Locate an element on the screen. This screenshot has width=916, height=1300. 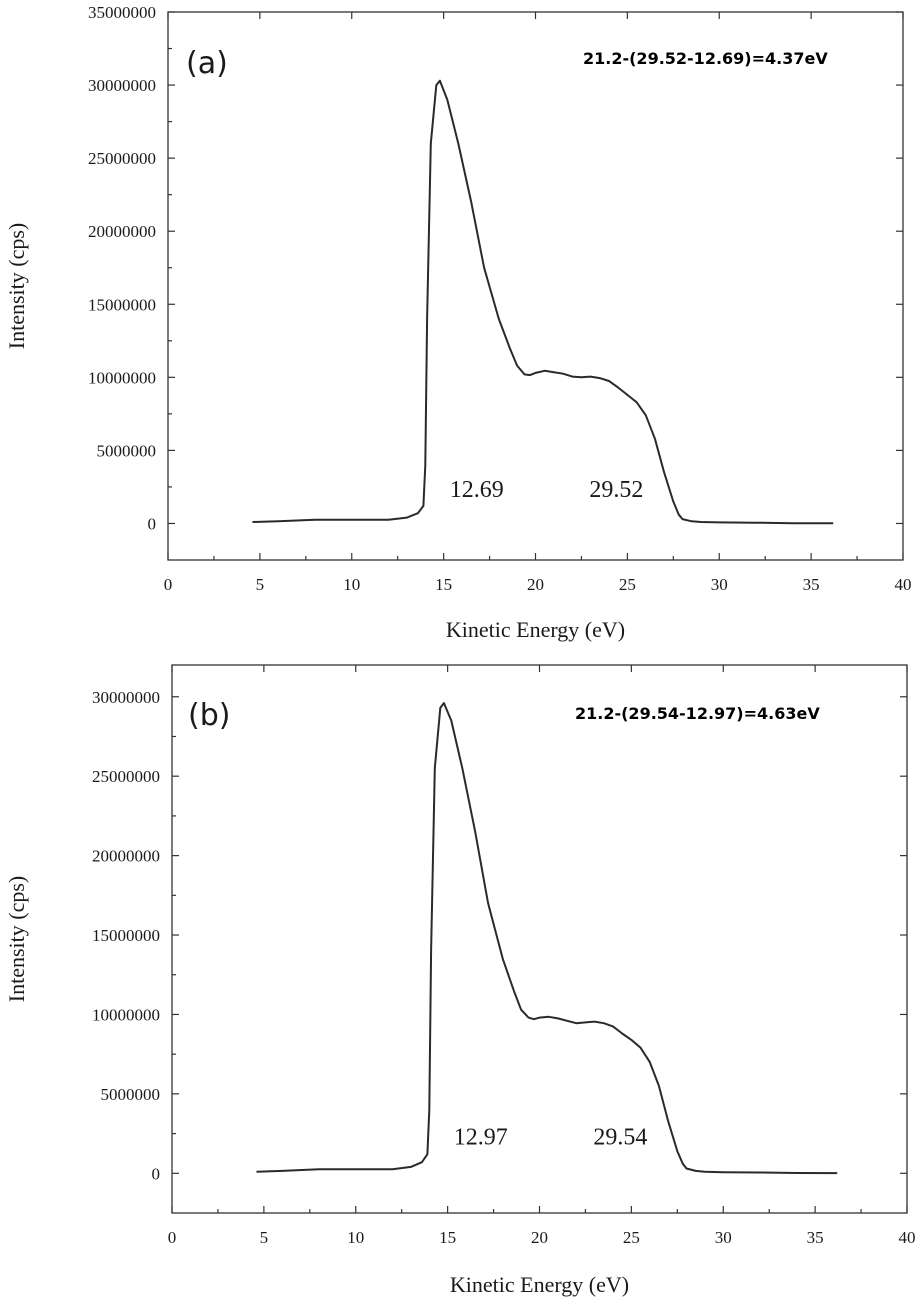
chart-a-x-tick-label: 15 is located at coordinates (443, 584).